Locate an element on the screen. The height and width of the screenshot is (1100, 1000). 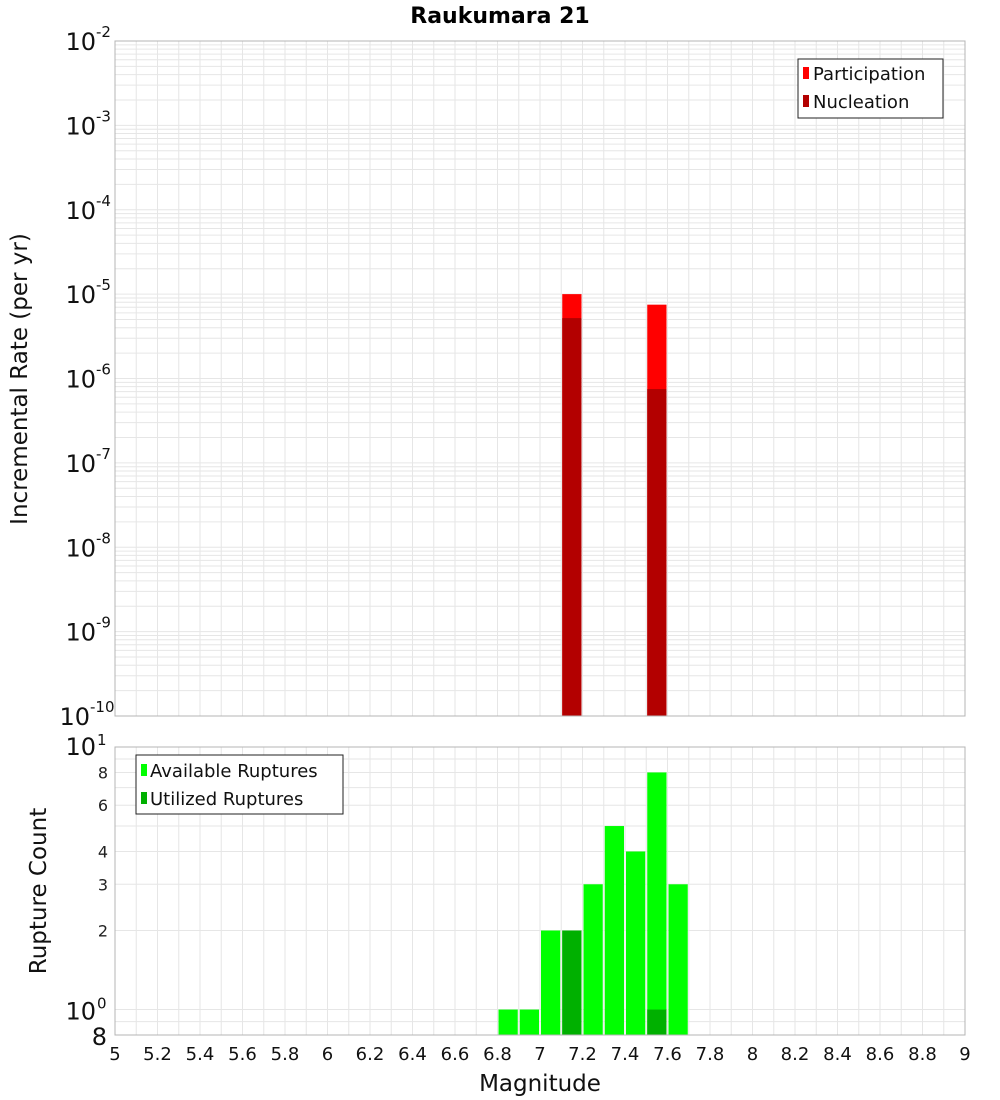
top-y-tick-7: 10 -3 is located at coordinates (88, 123).